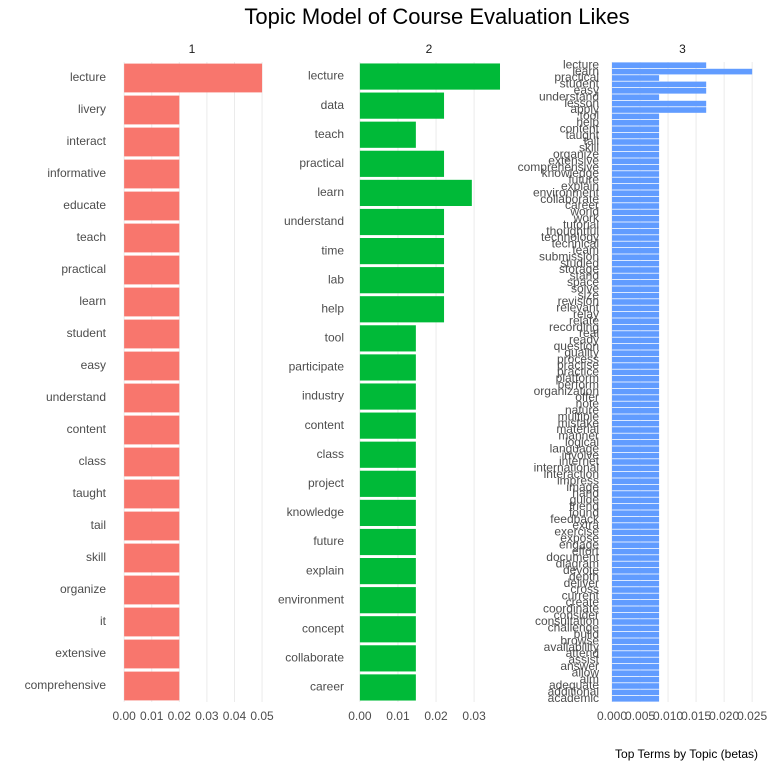  I want to click on y-tick-label: coordinate, so click(571, 608).